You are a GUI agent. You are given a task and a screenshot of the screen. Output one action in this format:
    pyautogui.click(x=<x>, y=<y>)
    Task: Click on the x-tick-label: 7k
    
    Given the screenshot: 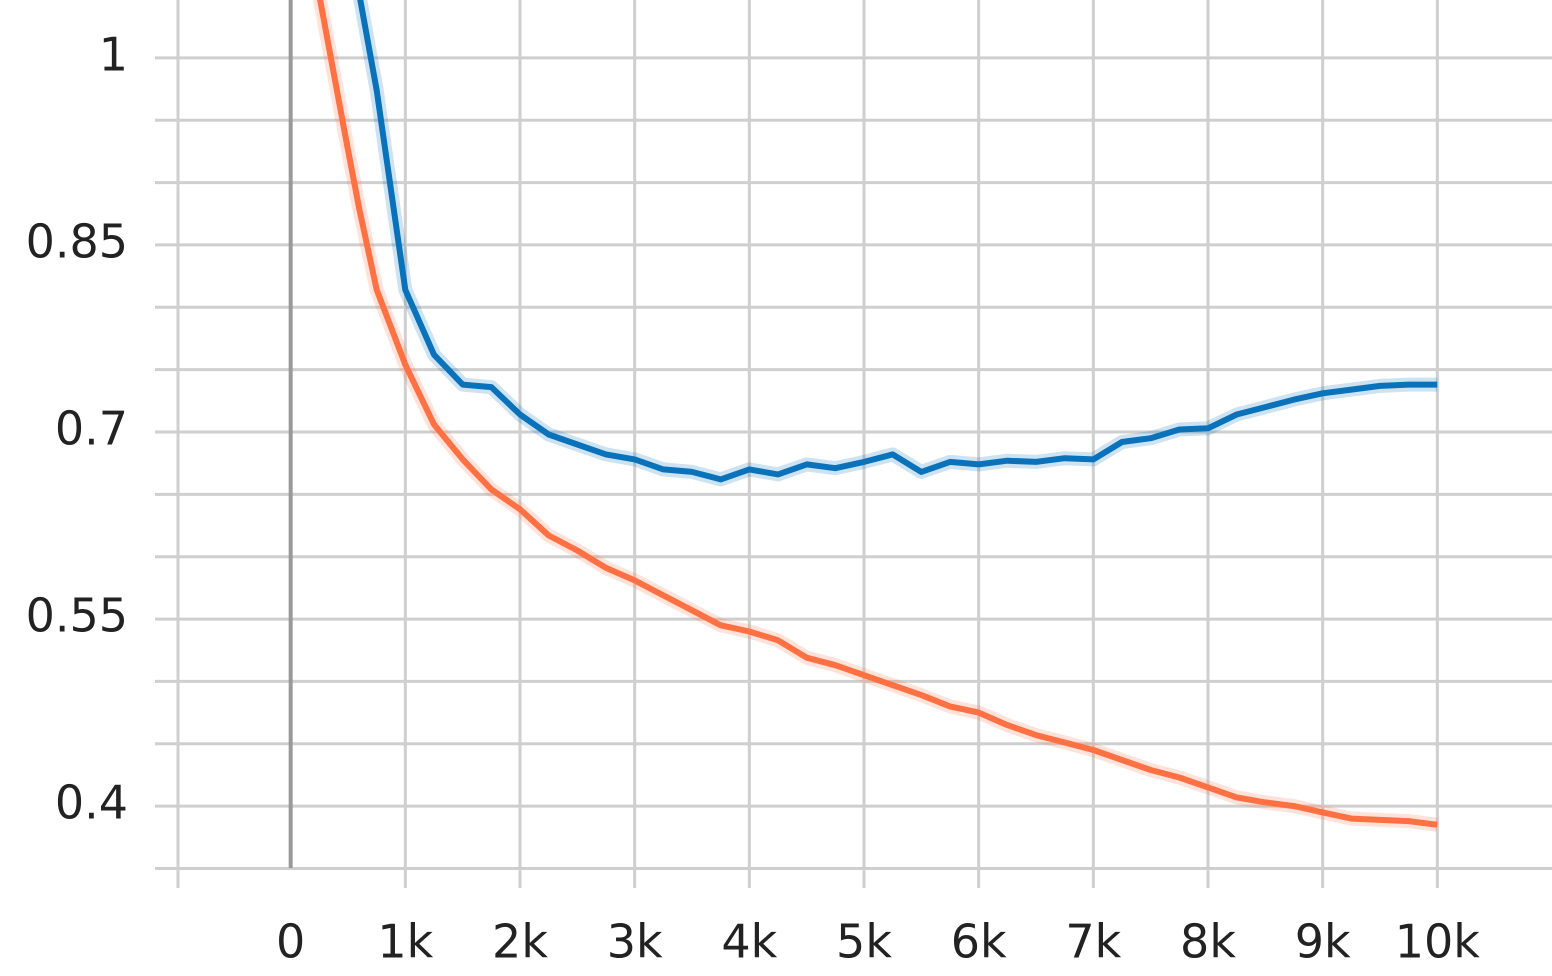 What is the action you would take?
    pyautogui.click(x=1093, y=942)
    